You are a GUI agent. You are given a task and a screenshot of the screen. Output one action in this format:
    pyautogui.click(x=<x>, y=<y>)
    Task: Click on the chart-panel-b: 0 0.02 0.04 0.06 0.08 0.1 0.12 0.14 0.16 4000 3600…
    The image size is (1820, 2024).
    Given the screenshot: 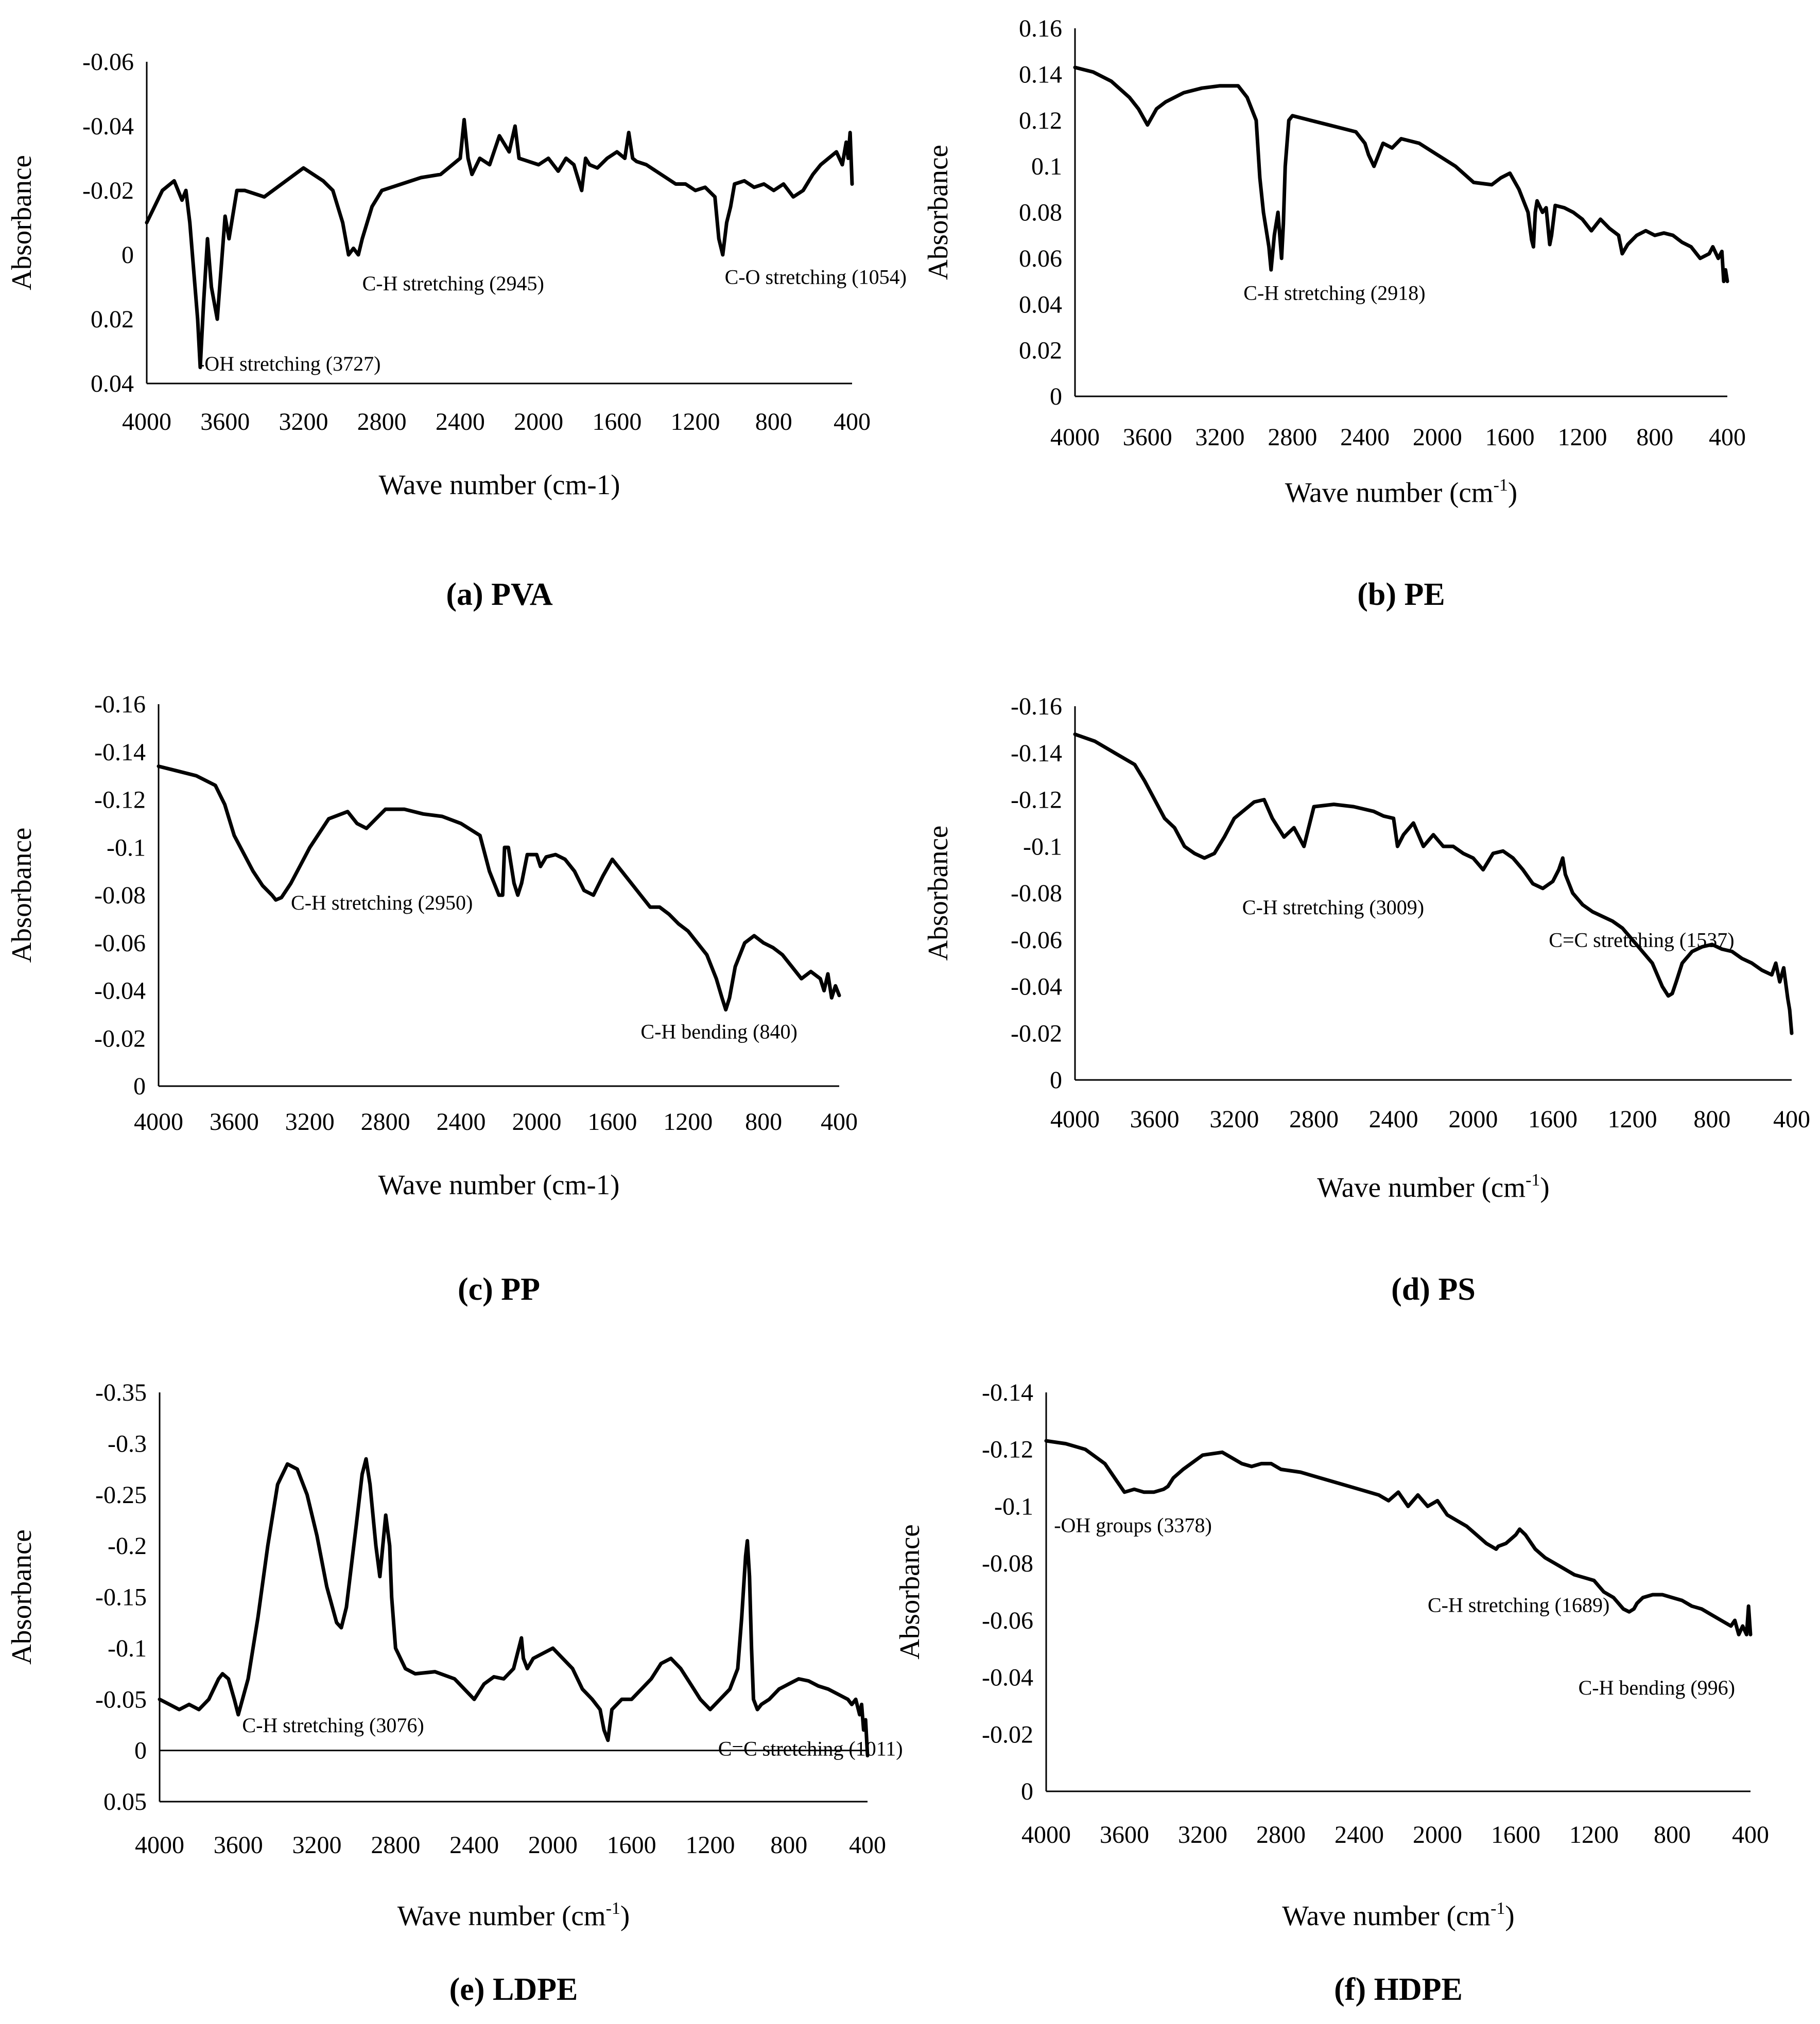 What is the action you would take?
    pyautogui.click(x=1334, y=314)
    